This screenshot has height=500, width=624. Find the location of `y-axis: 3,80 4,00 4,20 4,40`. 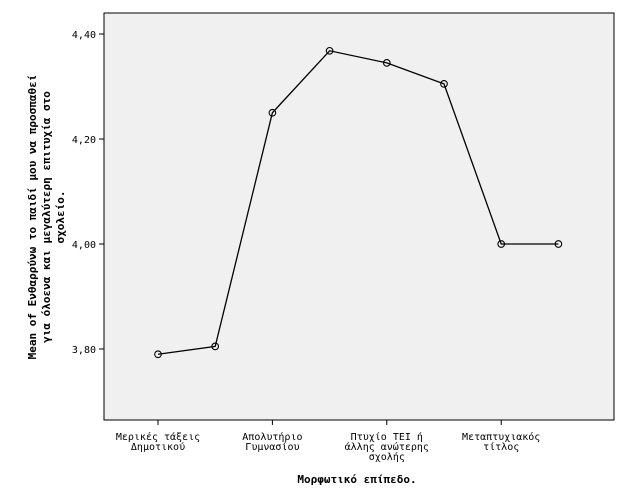

y-axis: 3,80 4,00 4,20 4,40 is located at coordinates (88, 193).